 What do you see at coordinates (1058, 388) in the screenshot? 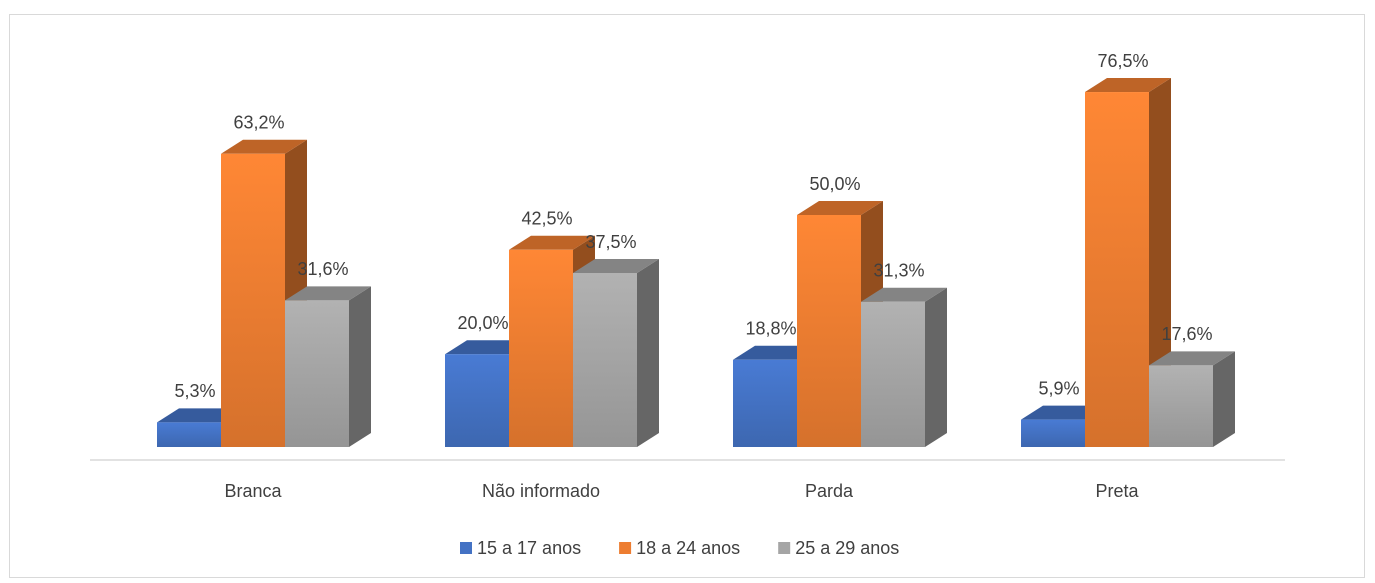
I see `value-label: 5,9%` at bounding box center [1058, 388].